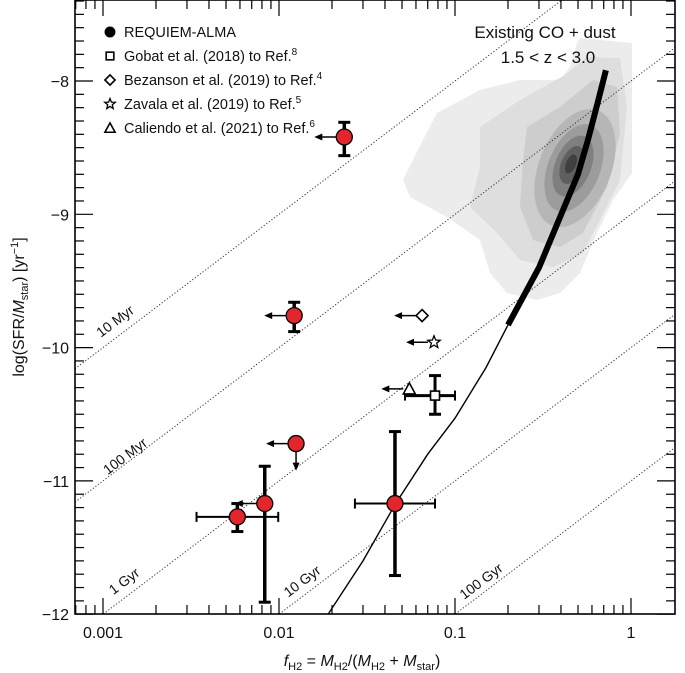 This screenshot has width=685, height=673. I want to click on y-axis-title: log(SFR/Mstar) [yr−1], so click(20, 306).